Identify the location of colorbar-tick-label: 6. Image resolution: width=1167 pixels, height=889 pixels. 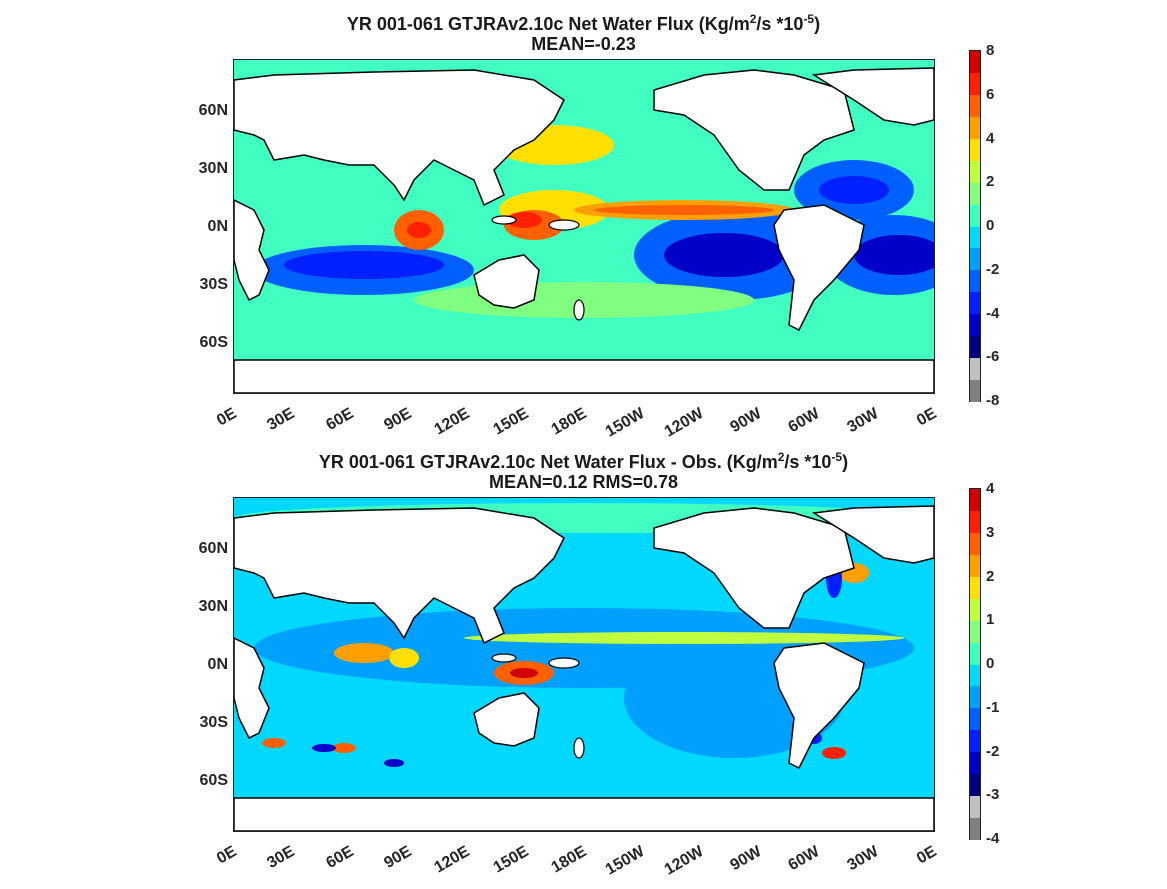
(990, 94).